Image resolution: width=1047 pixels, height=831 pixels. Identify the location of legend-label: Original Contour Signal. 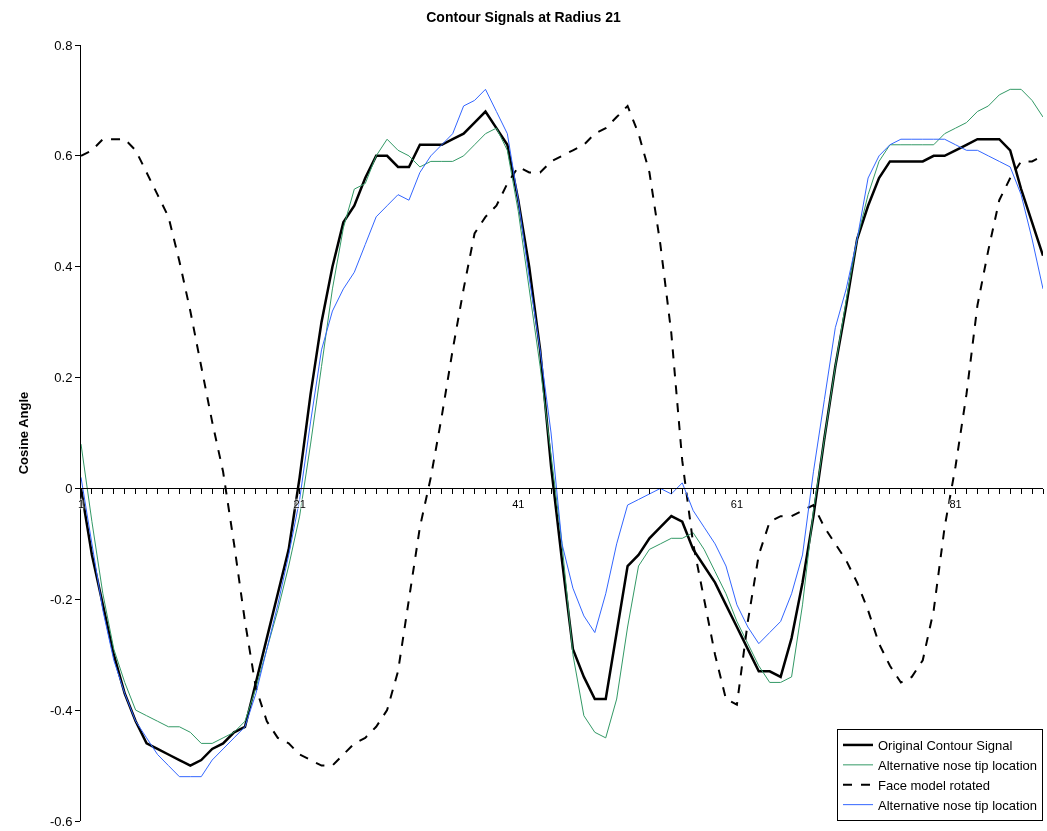
(945, 746).